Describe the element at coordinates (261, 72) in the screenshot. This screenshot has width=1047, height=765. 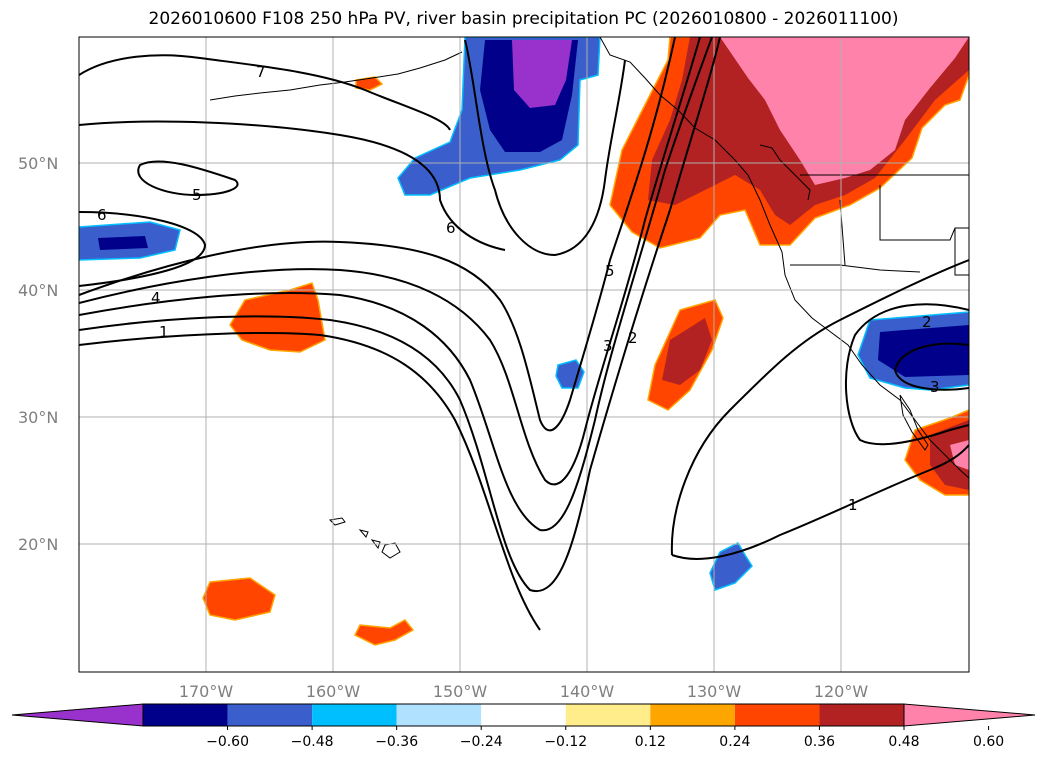
I see `contour-label: 7` at that location.